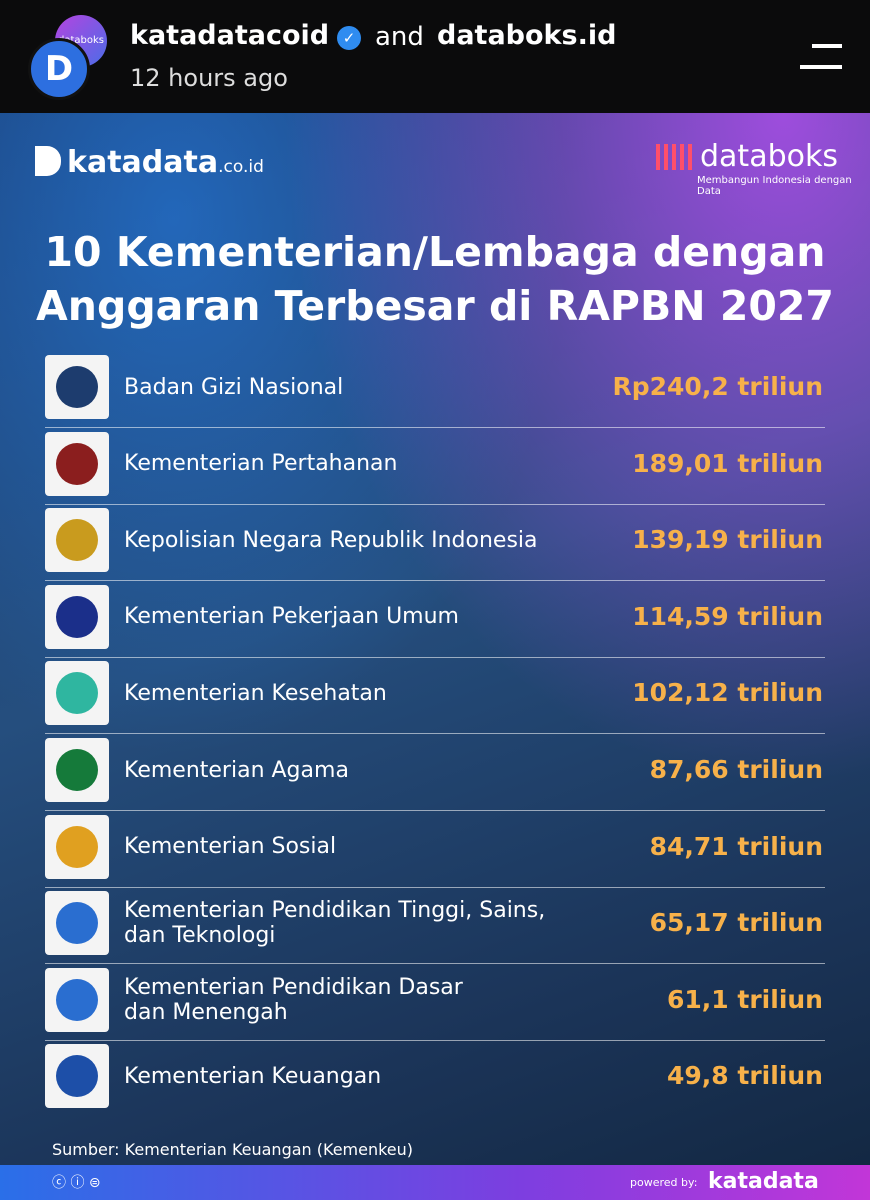 This screenshot has width=870, height=1200. What do you see at coordinates (727, 616) in the screenshot?
I see `row-amount: 114,59 triliun` at bounding box center [727, 616].